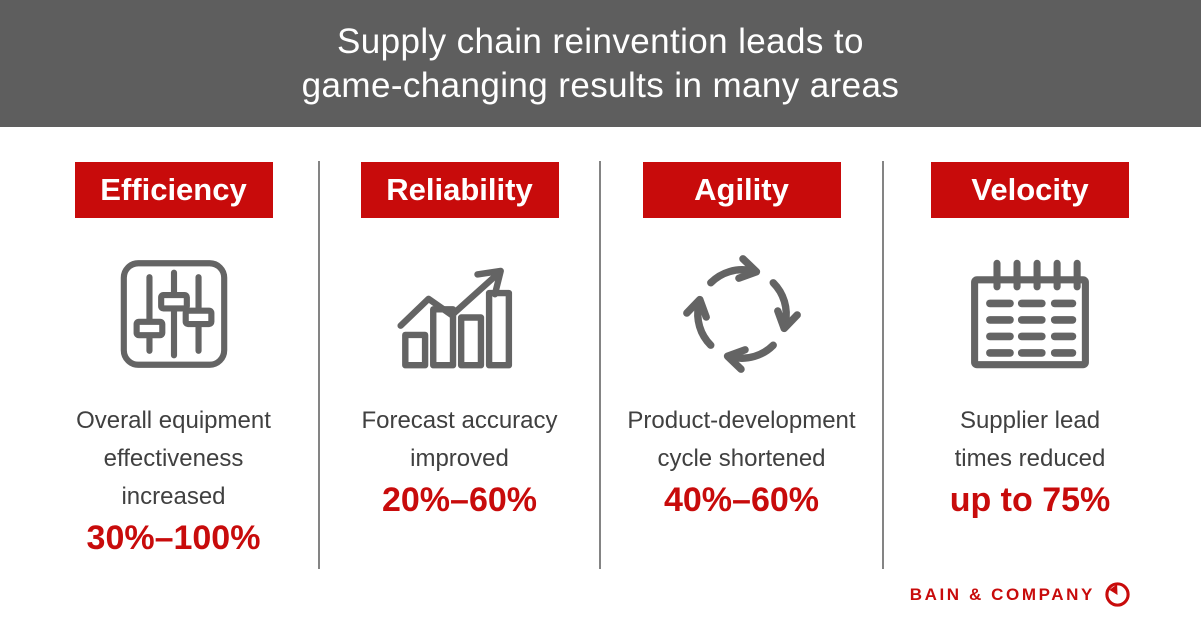 Image resolution: width=1201 pixels, height=628 pixels. I want to click on description-line: Product-development, so click(741, 420).